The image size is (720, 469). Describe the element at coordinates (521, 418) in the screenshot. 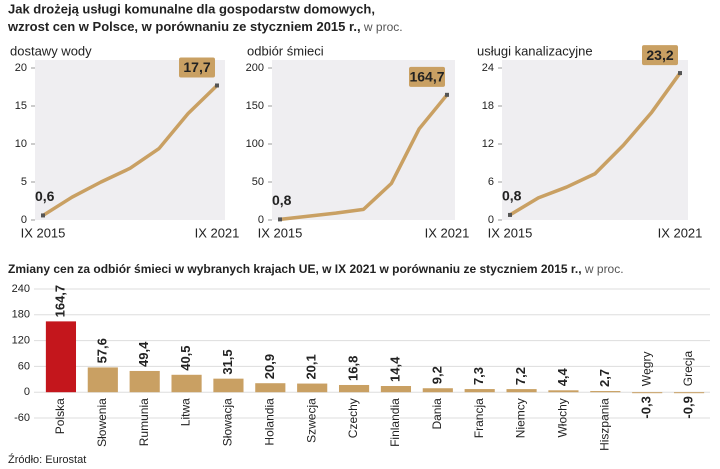

I see `x-tick-label: Niemcy` at that location.